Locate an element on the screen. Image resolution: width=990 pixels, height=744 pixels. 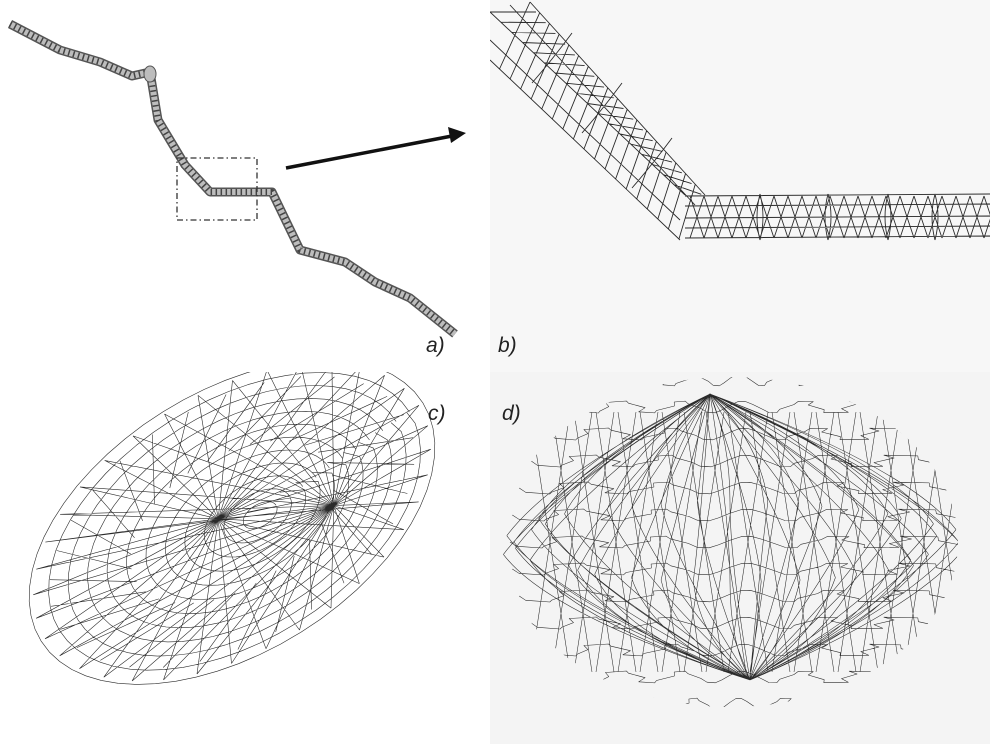
zoom-region-box is located at coordinates (217, 189).